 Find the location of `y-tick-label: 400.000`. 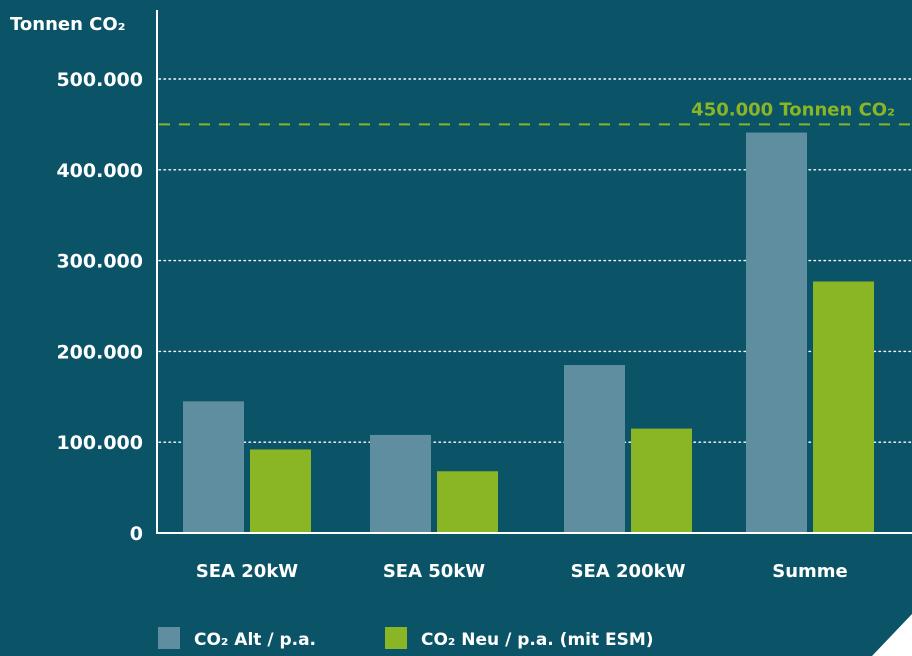

y-tick-label: 400.000 is located at coordinates (99, 171).